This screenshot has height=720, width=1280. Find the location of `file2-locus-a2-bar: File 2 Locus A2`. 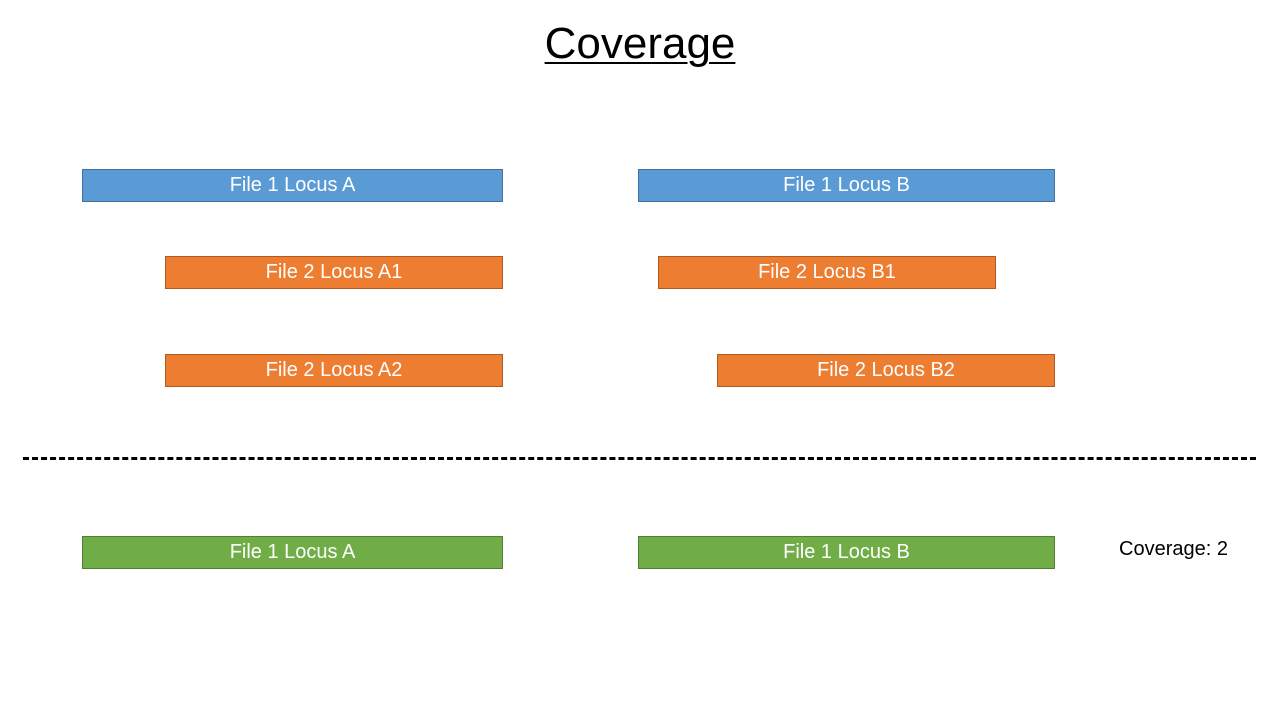

file2-locus-a2-bar: File 2 Locus A2 is located at coordinates (334, 370).